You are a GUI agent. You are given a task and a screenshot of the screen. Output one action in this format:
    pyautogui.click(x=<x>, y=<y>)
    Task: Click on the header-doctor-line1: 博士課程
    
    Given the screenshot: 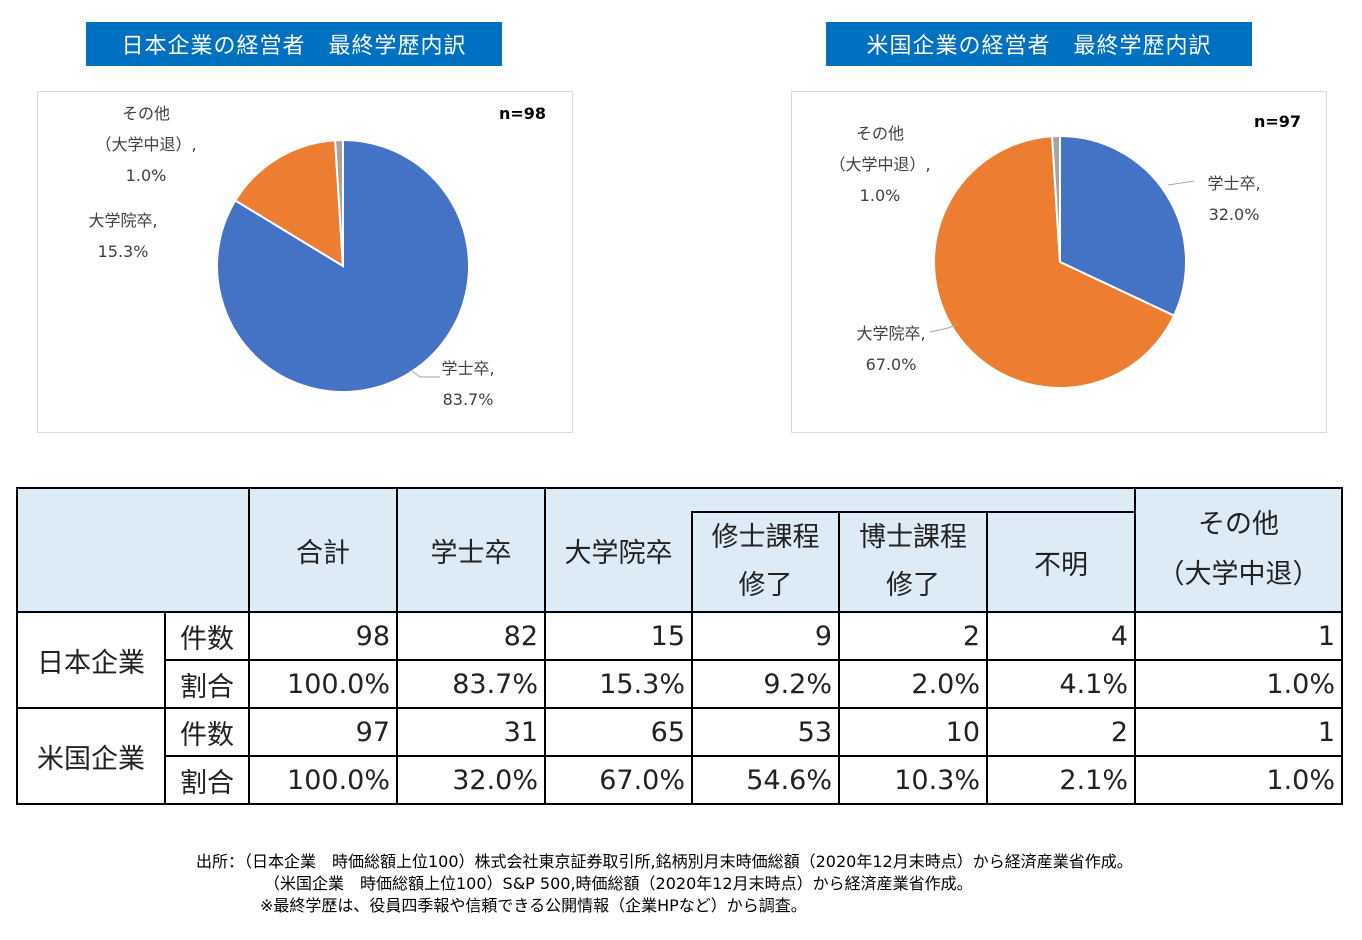 What is the action you would take?
    pyautogui.click(x=913, y=537)
    